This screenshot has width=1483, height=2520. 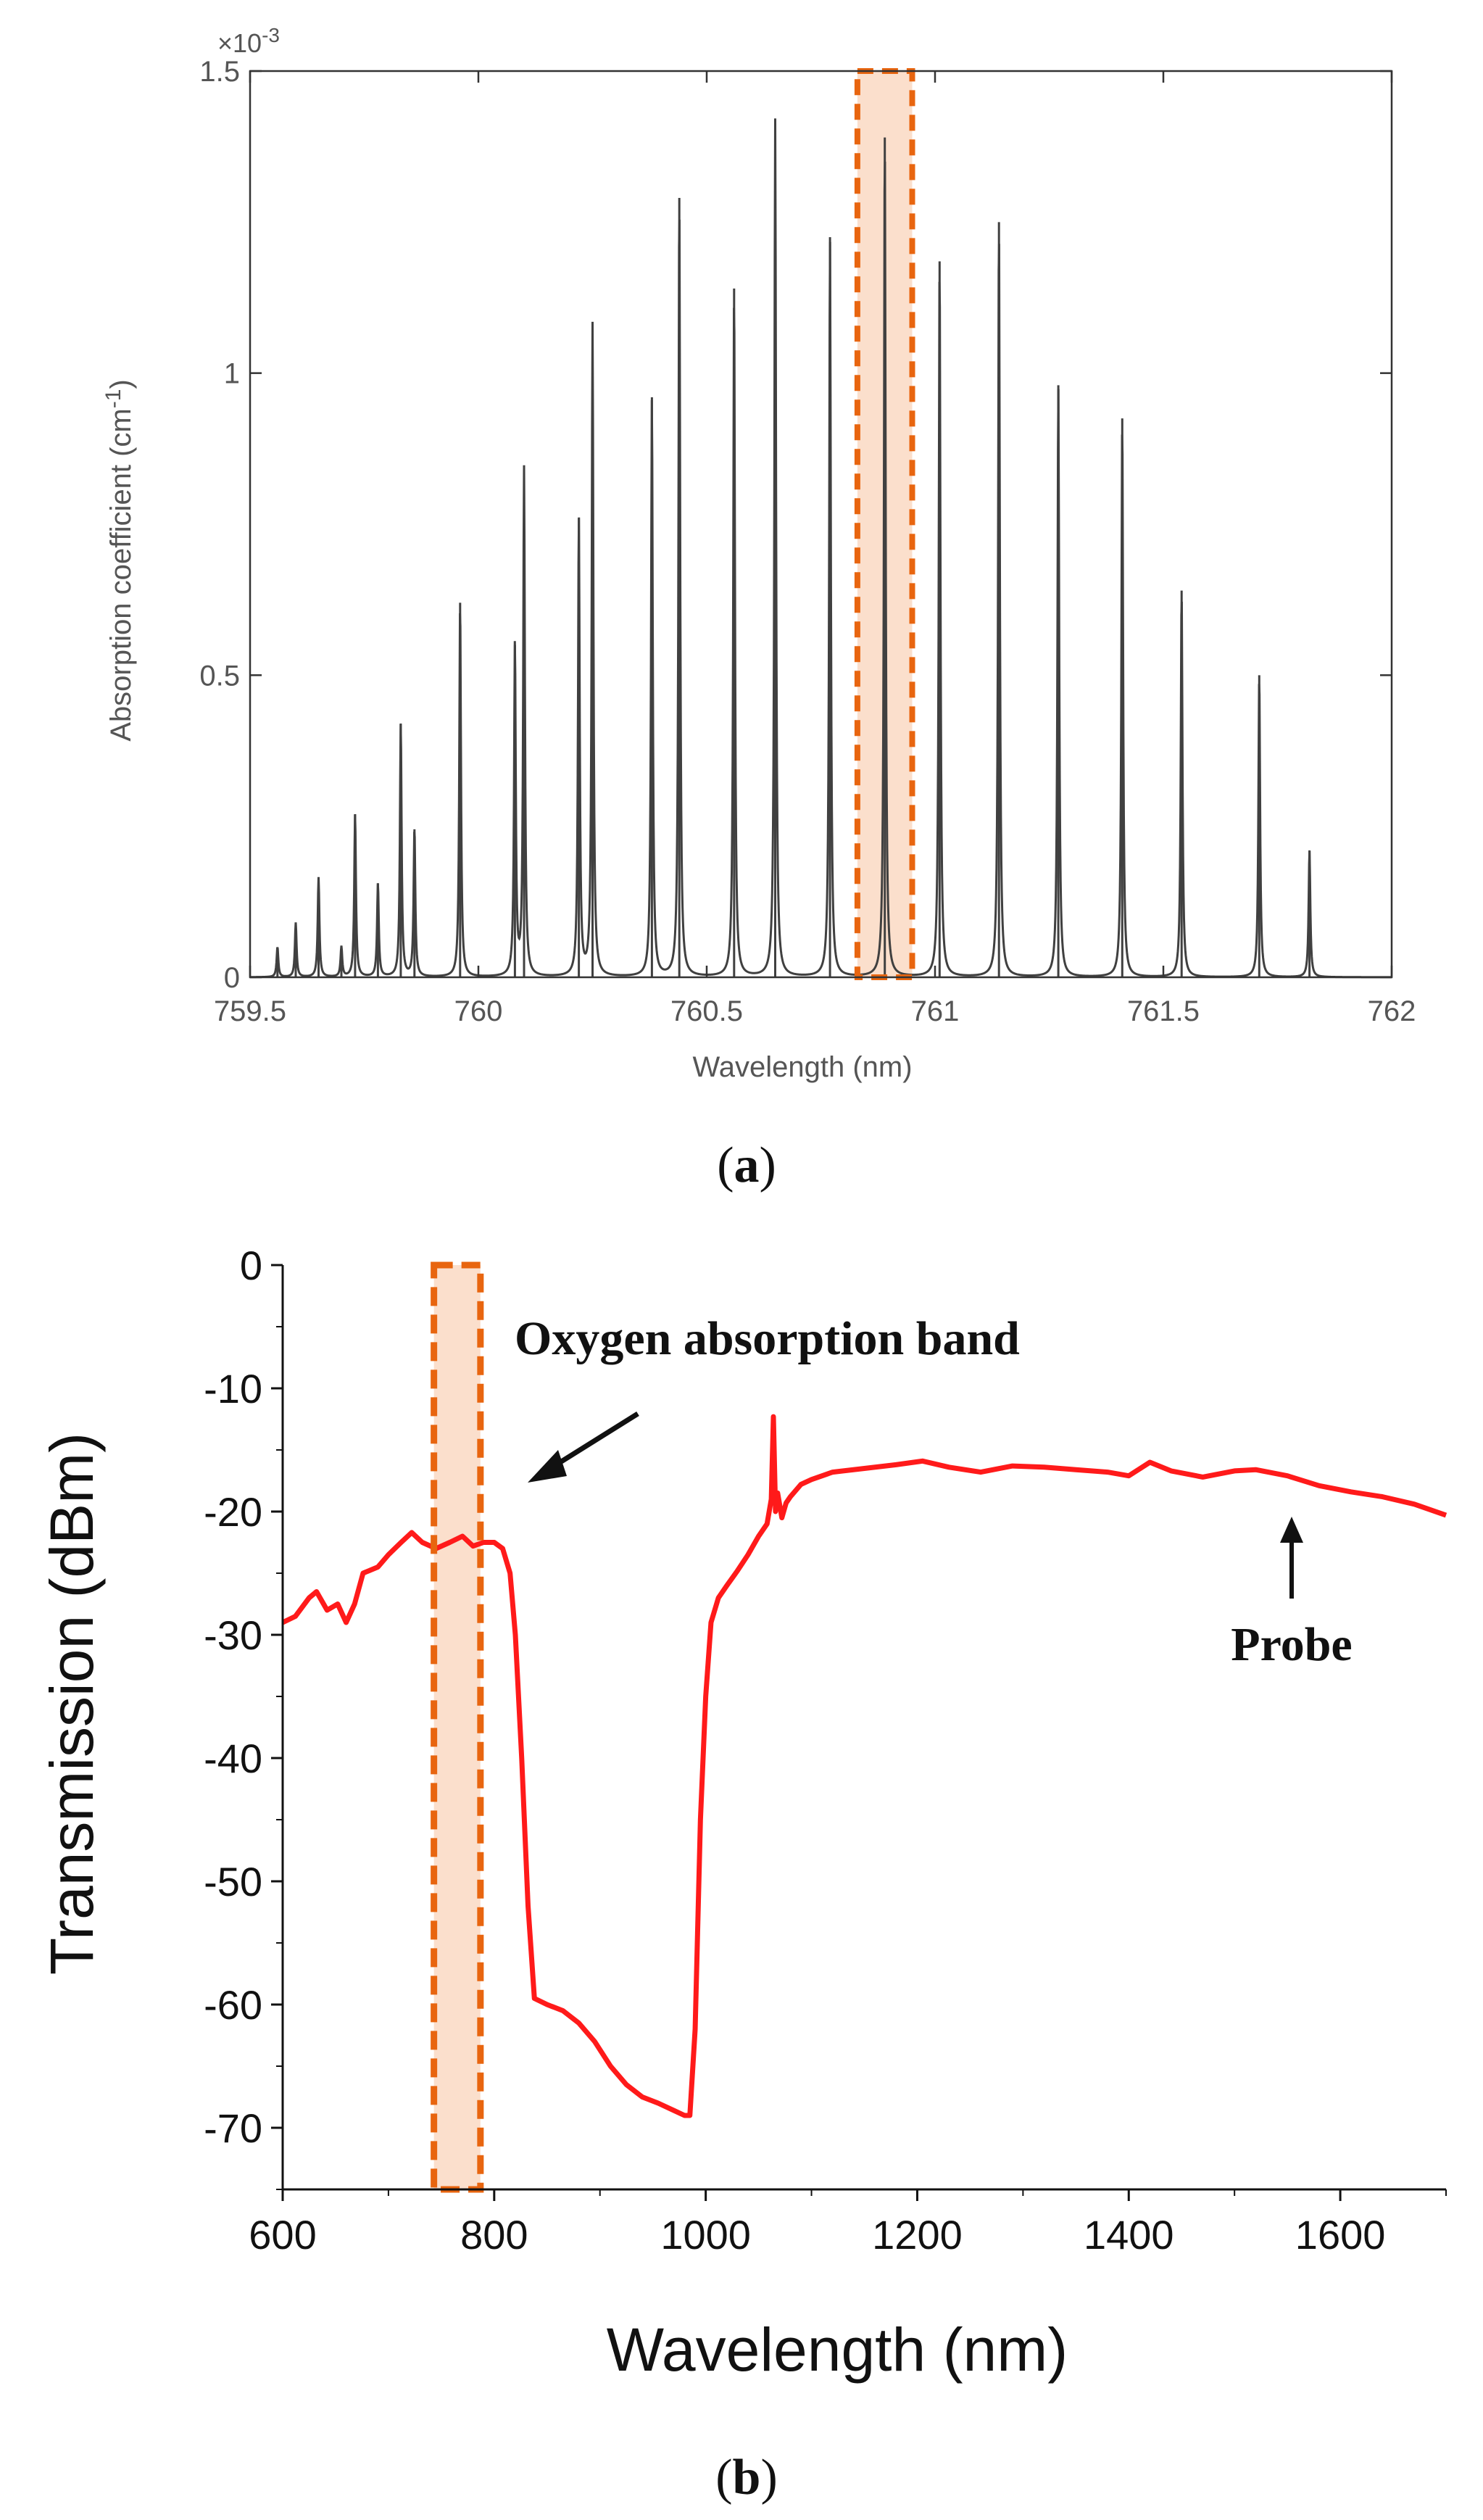 I want to click on panel-a-x-tick-label-3: 761, so click(x=935, y=1011).